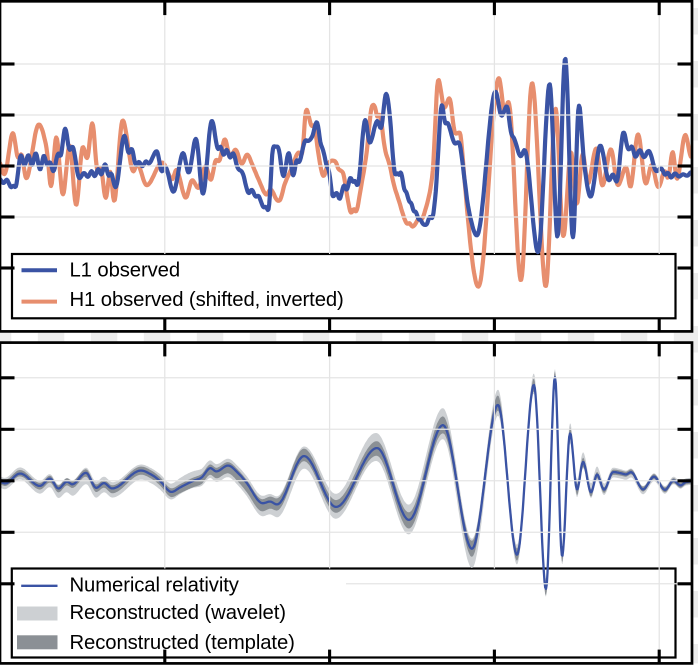  What do you see at coordinates (125, 270) in the screenshot?
I see `svg-text: L1 observed` at bounding box center [125, 270].